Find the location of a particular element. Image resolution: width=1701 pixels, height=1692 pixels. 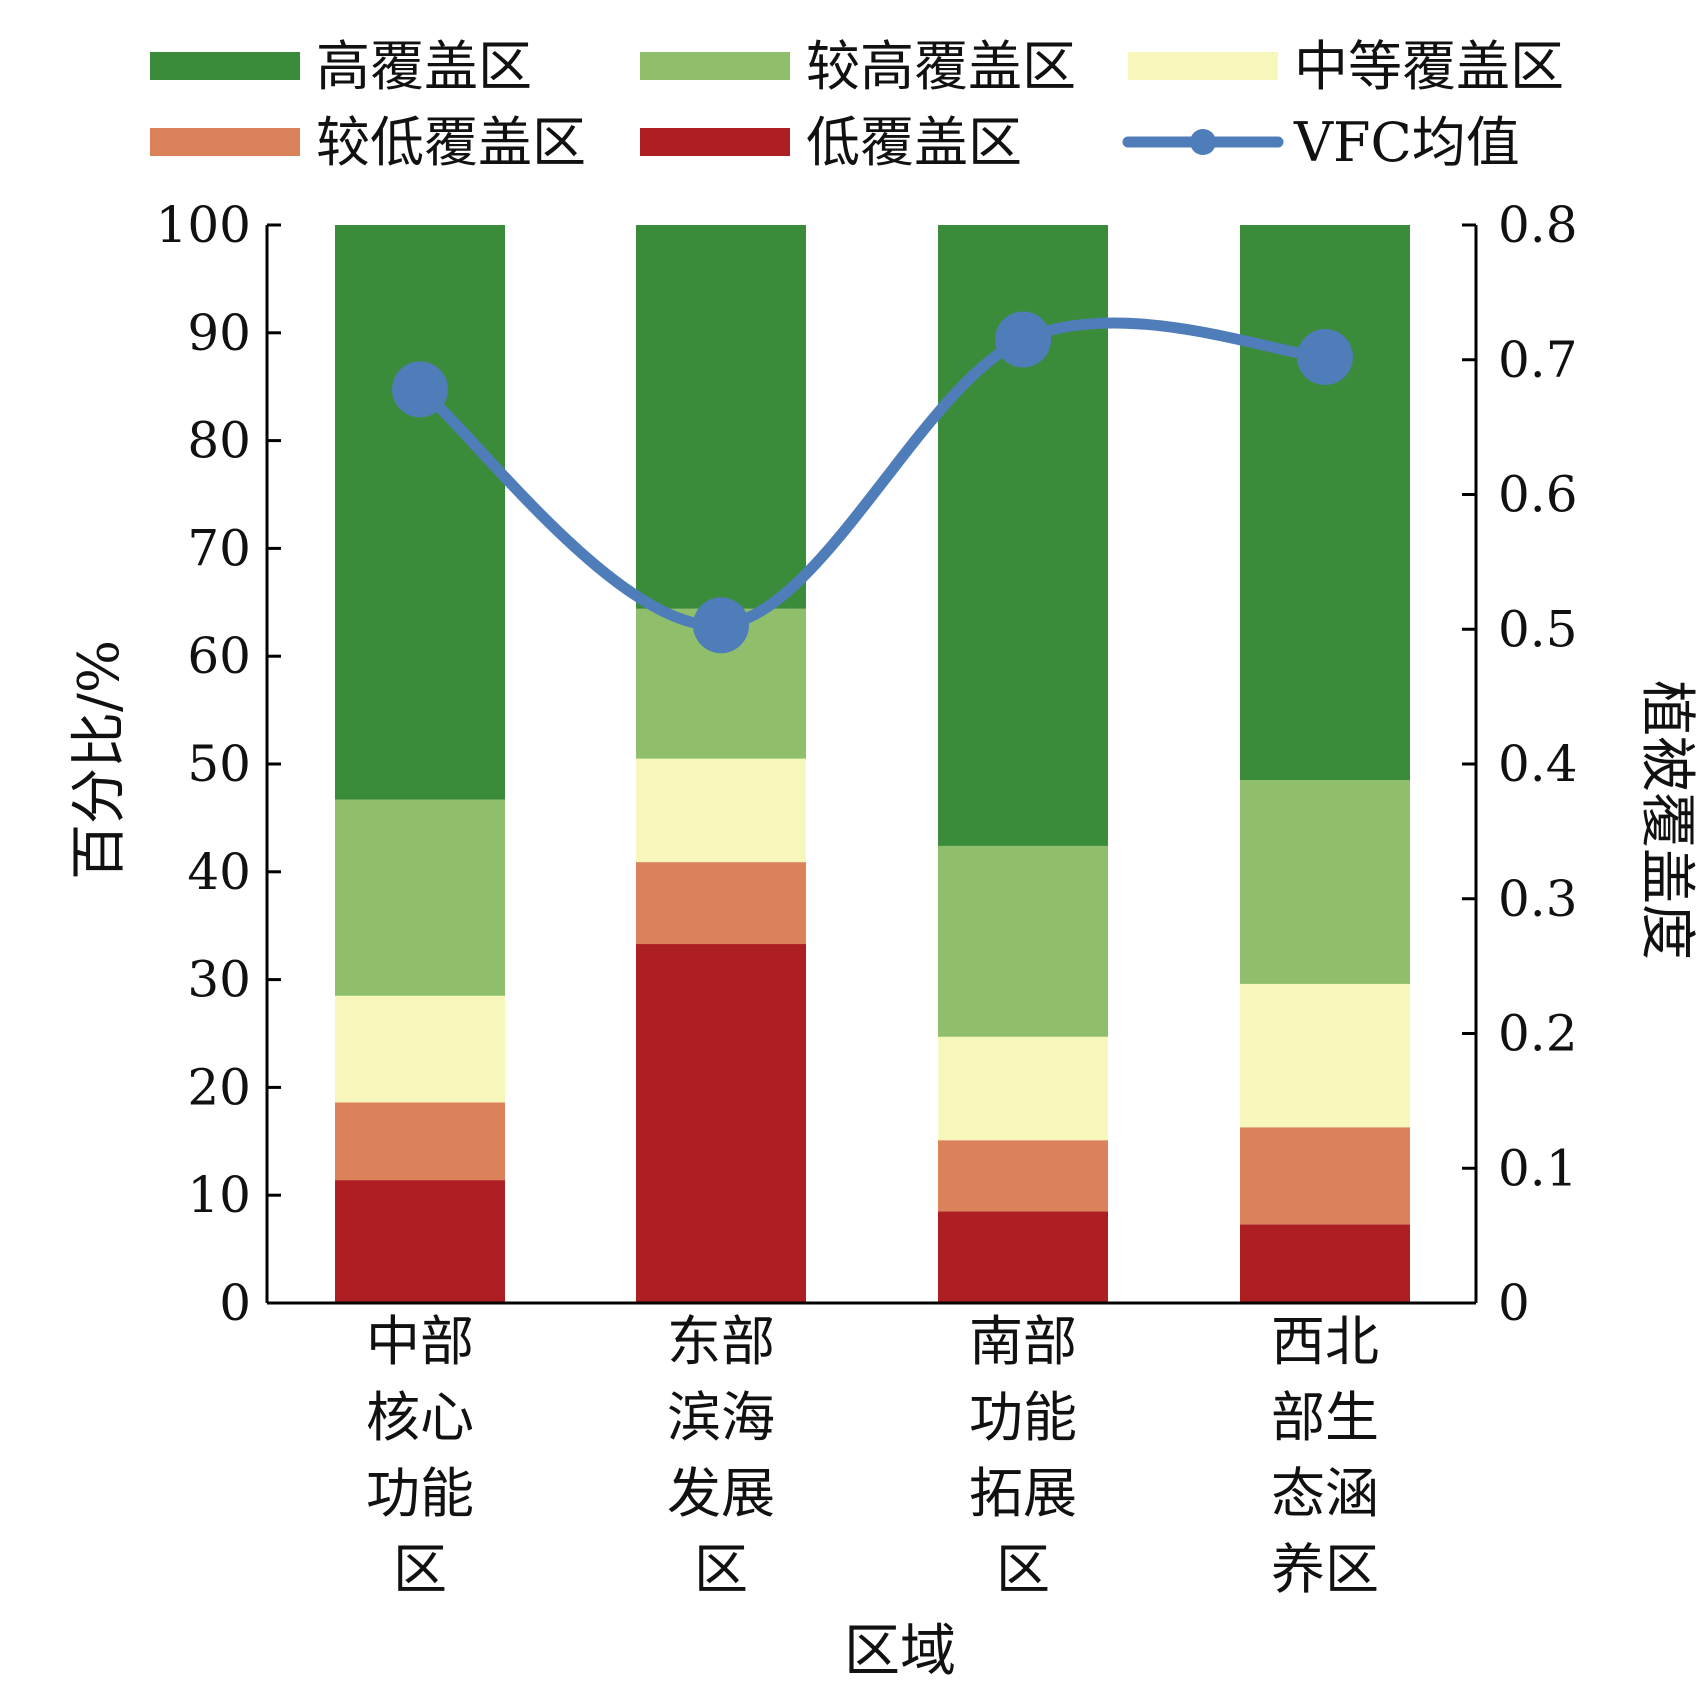

category-label: 东部 is located at coordinates (721, 1341).